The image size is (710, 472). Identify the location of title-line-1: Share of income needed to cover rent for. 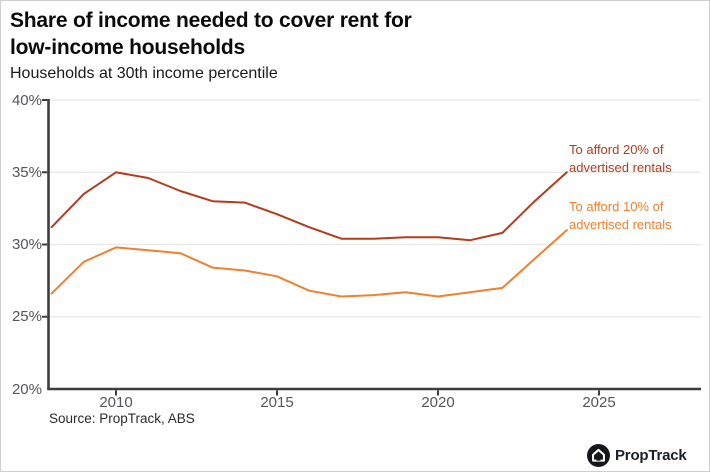
(211, 20).